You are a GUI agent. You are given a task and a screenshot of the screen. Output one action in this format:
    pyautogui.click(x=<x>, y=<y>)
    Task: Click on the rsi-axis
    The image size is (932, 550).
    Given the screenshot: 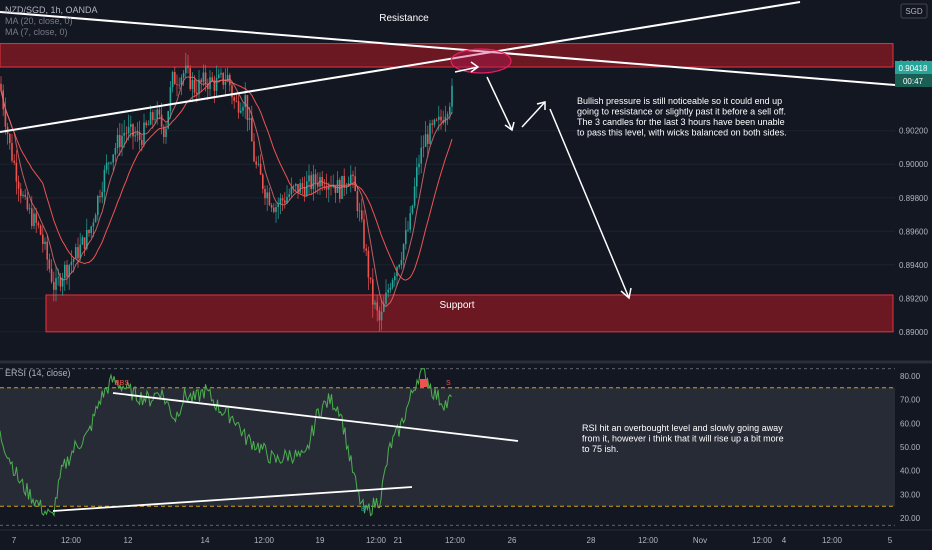 What is the action you would take?
    pyautogui.click(x=913, y=447)
    